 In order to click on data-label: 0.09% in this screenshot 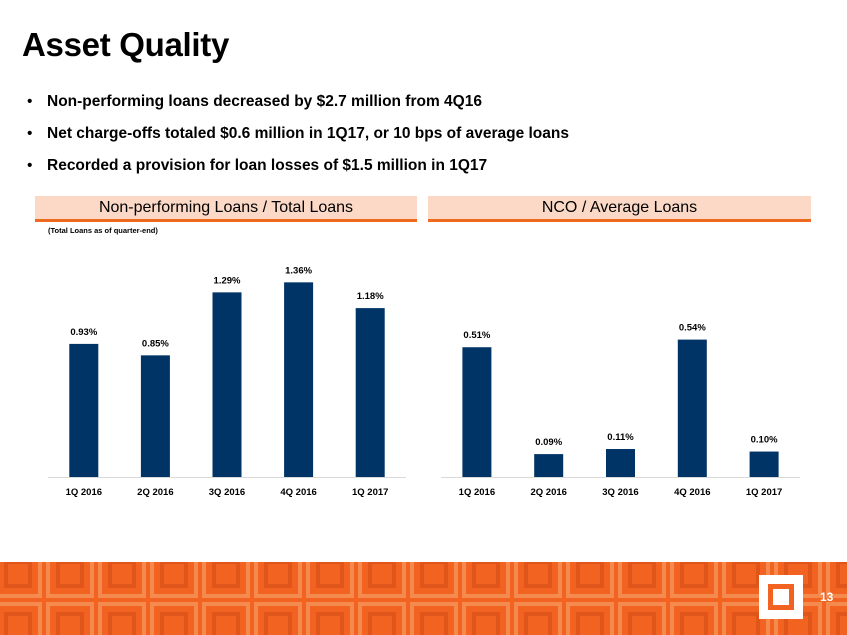, I will do `click(548, 442)`.